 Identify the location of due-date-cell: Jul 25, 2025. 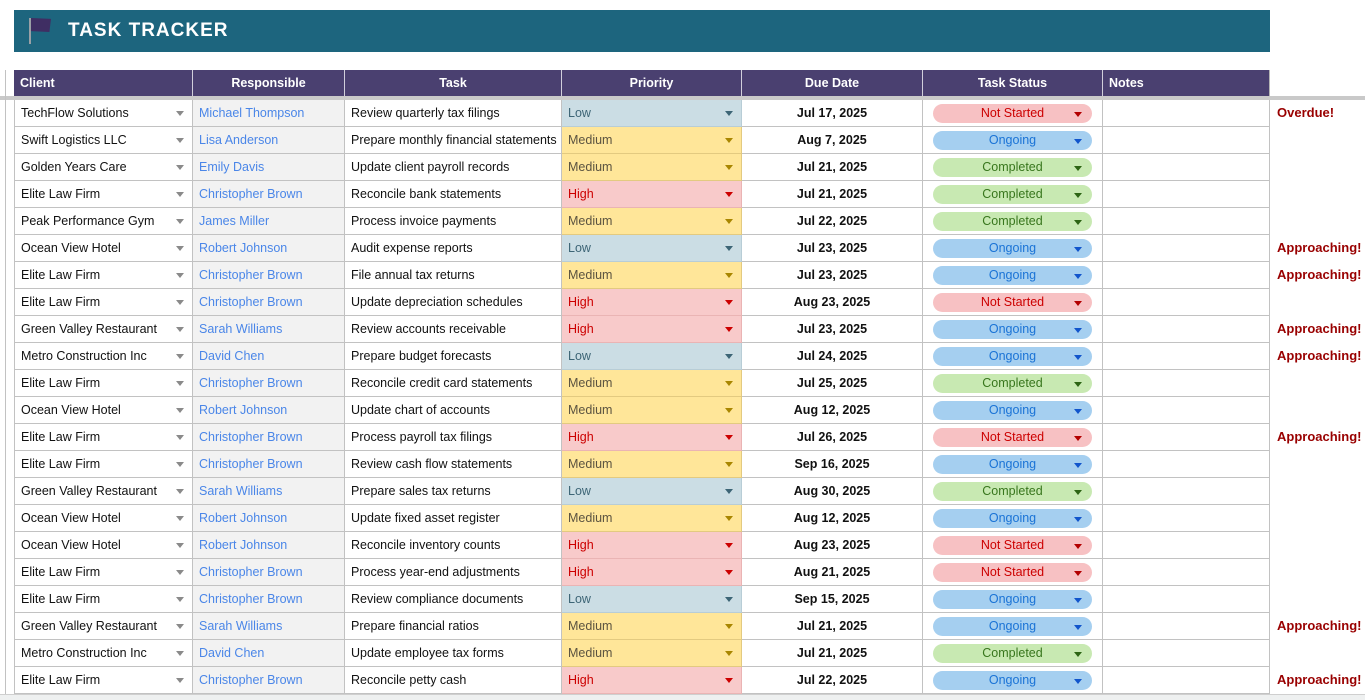
(832, 383).